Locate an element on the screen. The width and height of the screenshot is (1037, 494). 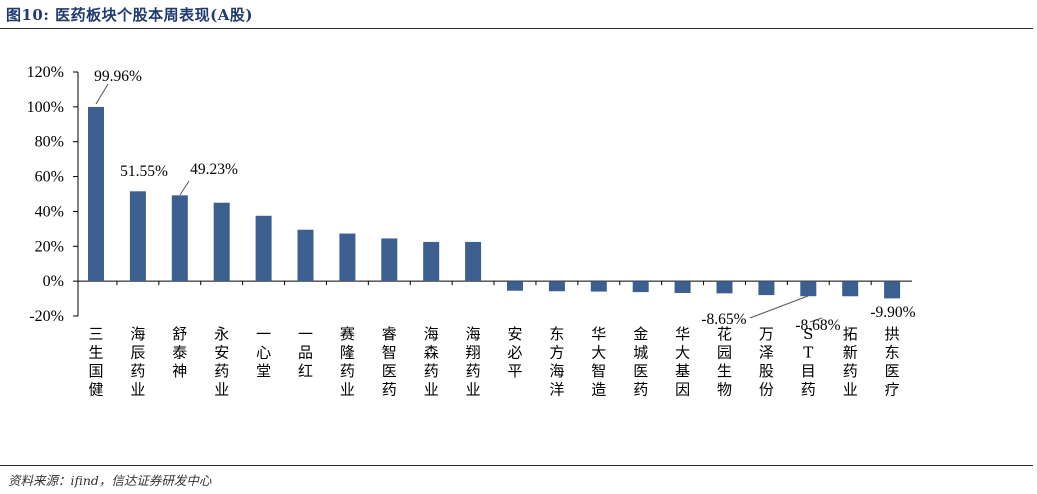
category-label: 海森药业 is located at coordinates (431, 362).